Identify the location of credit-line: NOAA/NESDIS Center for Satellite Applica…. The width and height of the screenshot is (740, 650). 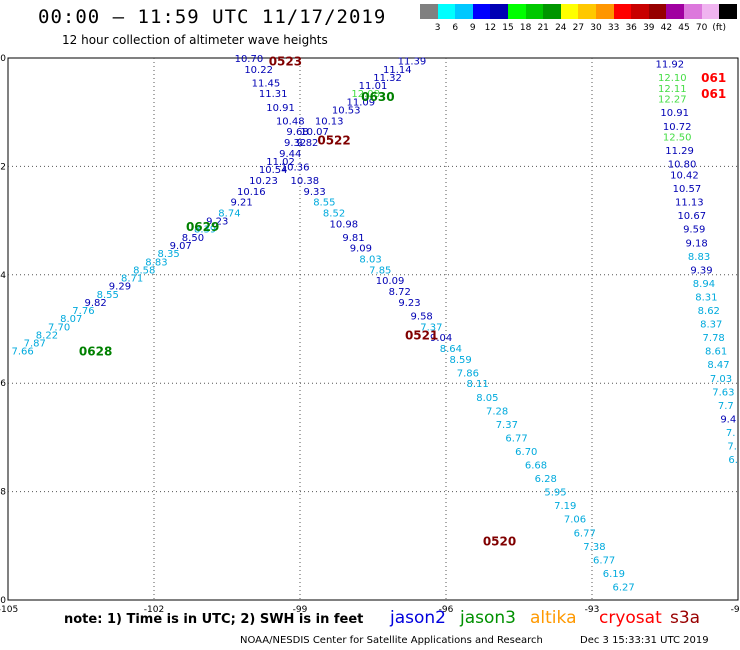
(391, 640).